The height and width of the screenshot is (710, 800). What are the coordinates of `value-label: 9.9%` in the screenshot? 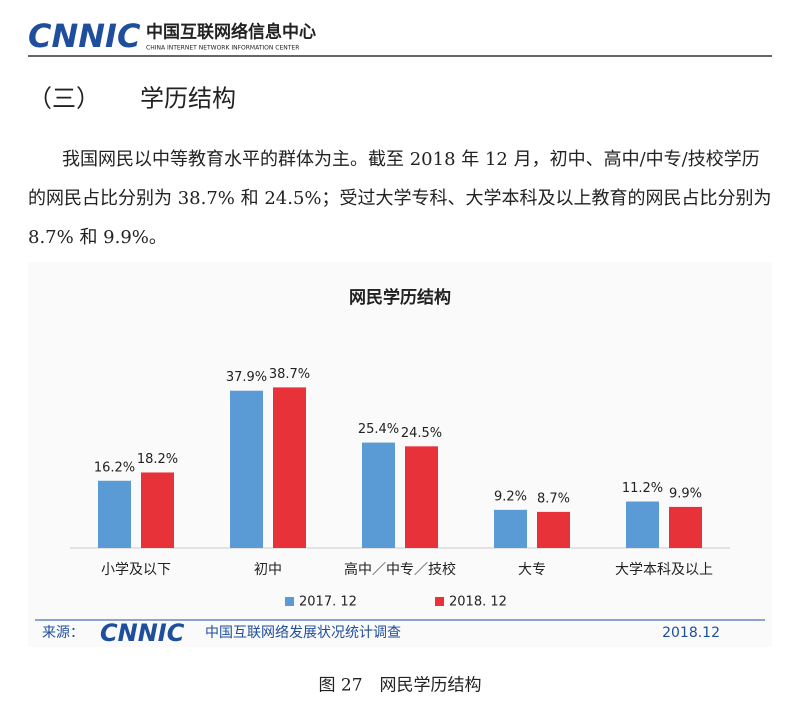 It's located at (685, 493).